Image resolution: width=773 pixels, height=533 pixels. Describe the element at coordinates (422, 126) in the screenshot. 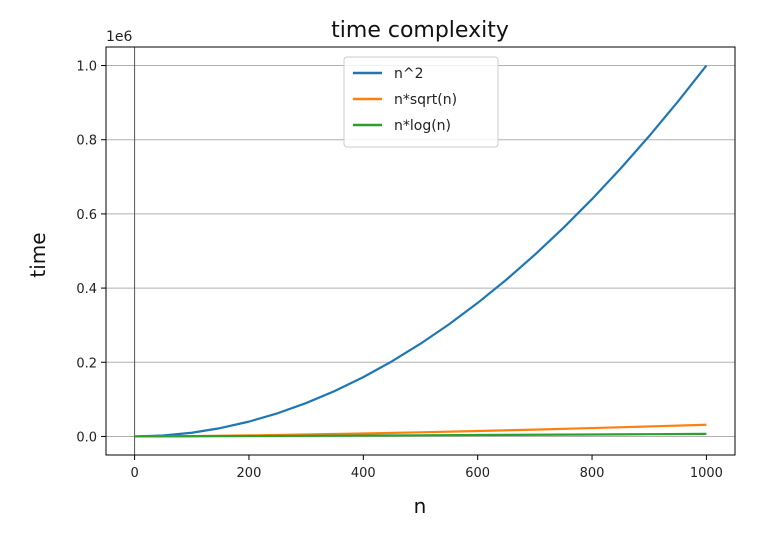

I see `legend-label-2: n*log(n)` at that location.